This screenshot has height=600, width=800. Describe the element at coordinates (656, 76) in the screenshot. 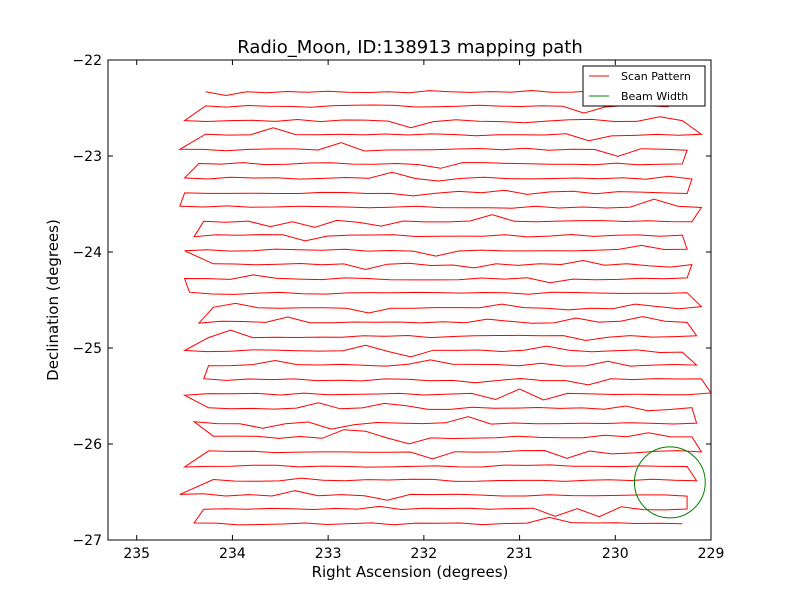

I see `legend-scan-label: Scan Pattern` at that location.